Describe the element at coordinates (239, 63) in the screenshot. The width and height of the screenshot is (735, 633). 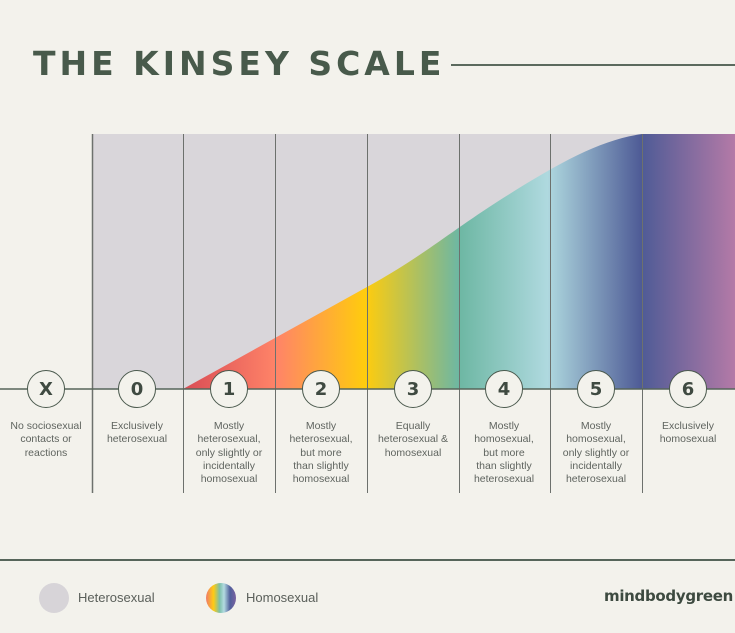
I see `page-title: THE KINSEY SCALE` at that location.